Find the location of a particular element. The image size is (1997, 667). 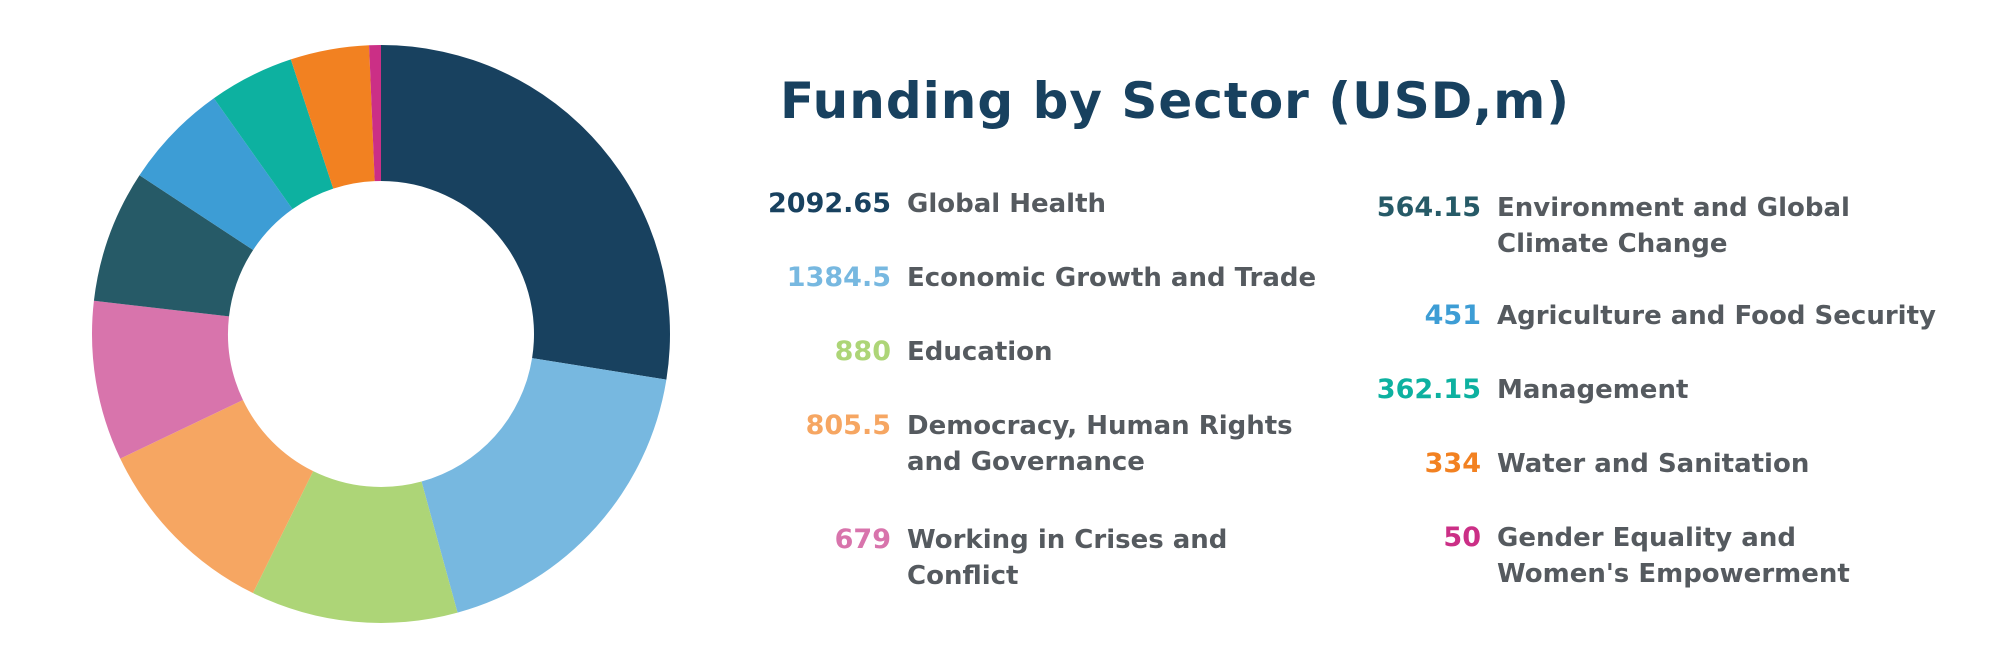

legend-value: 362.15 is located at coordinates (1428, 389).